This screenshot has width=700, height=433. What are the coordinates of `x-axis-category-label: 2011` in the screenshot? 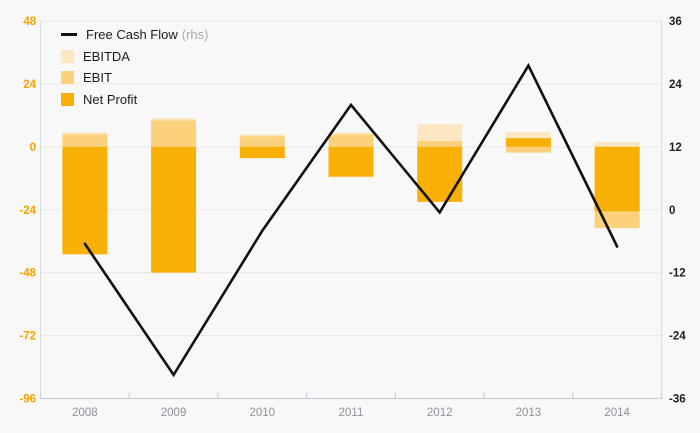 It's located at (351, 413).